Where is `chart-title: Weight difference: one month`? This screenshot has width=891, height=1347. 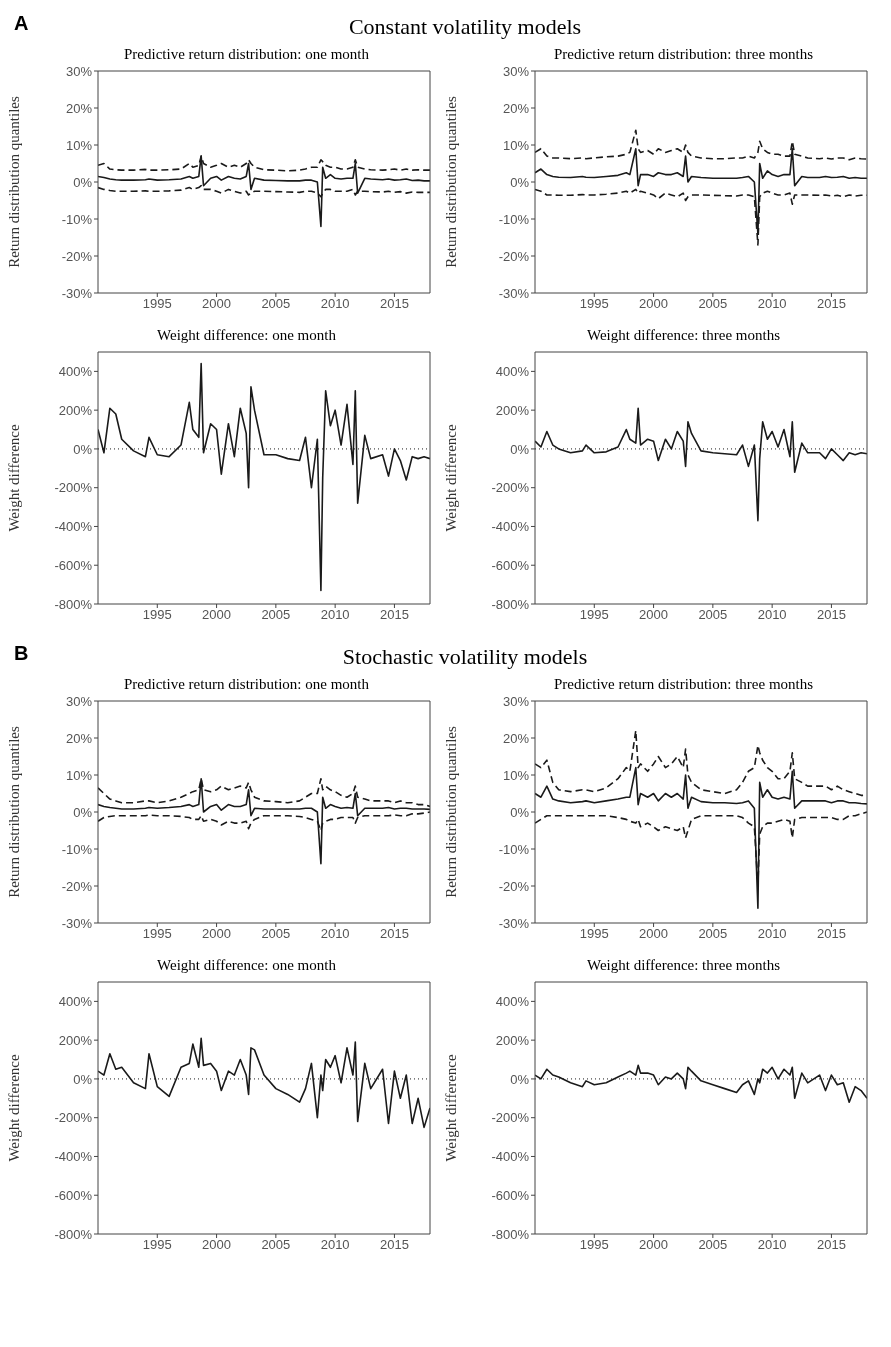 chart-title: Weight difference: one month is located at coordinates (246, 966).